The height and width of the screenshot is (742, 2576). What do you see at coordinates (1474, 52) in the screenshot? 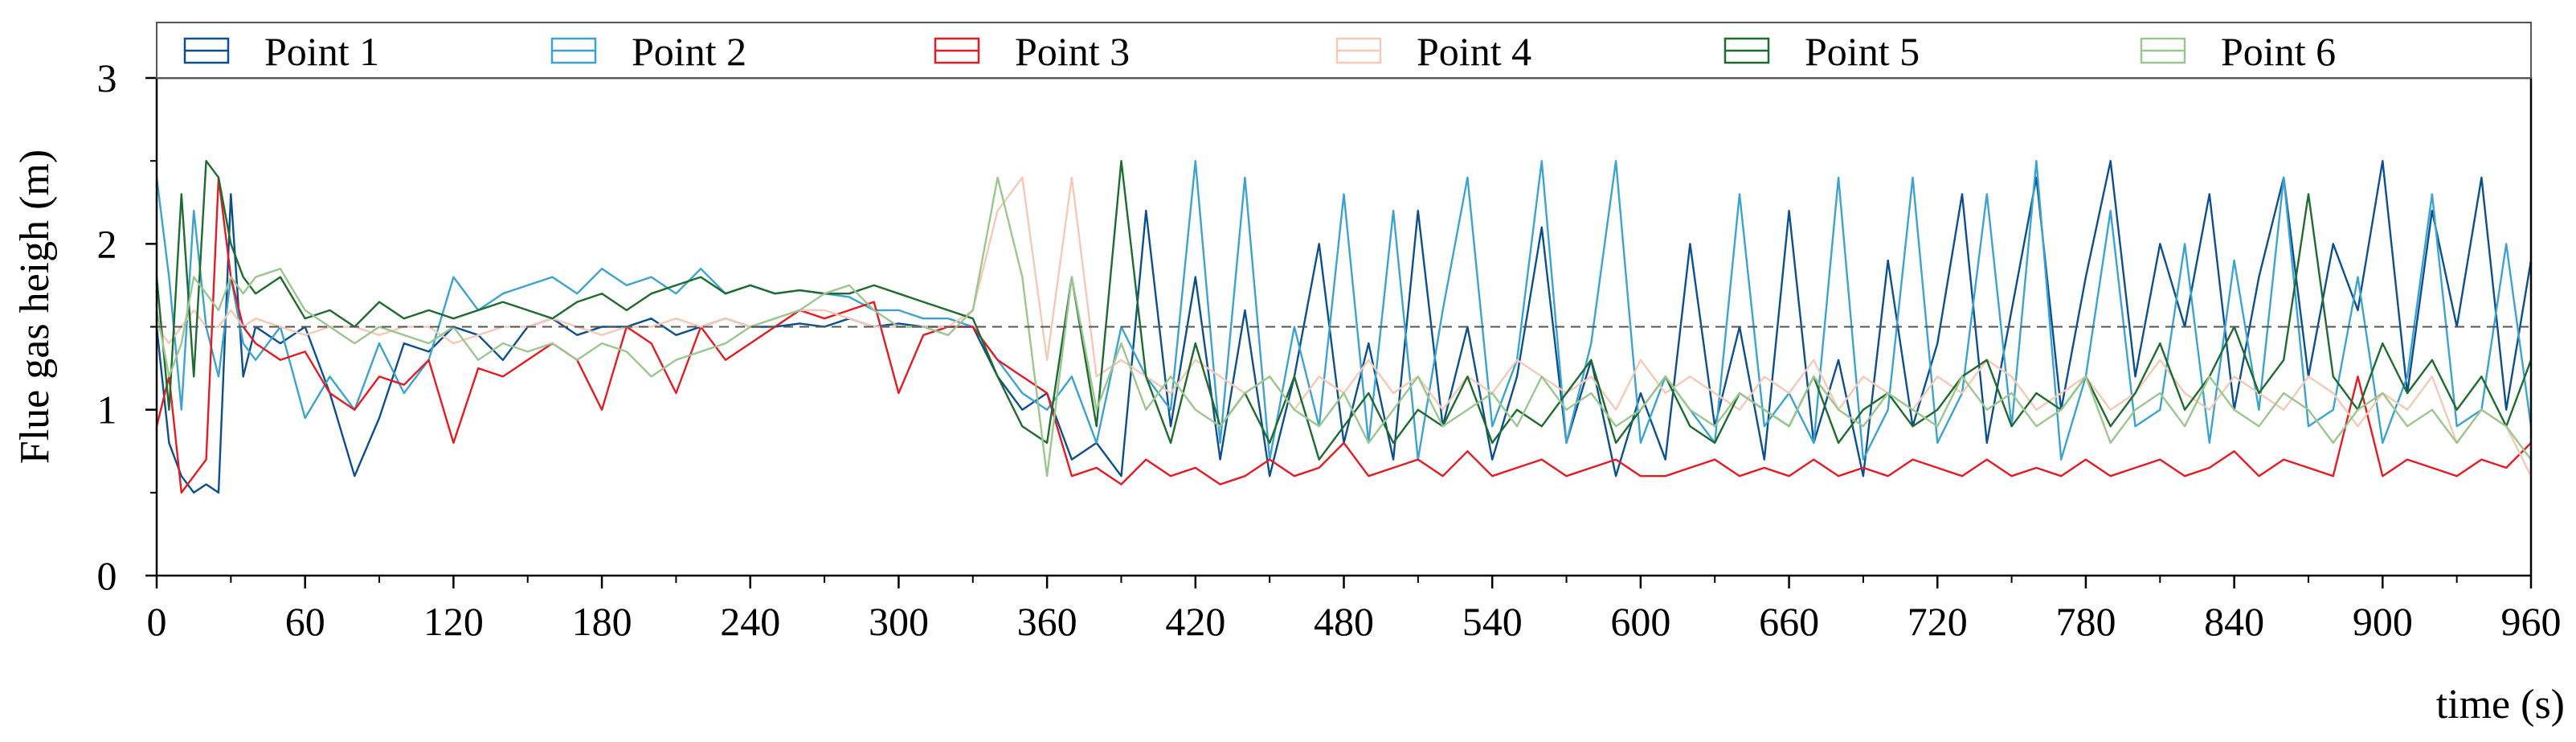
I see `legend-label-4: Point 4` at bounding box center [1474, 52].